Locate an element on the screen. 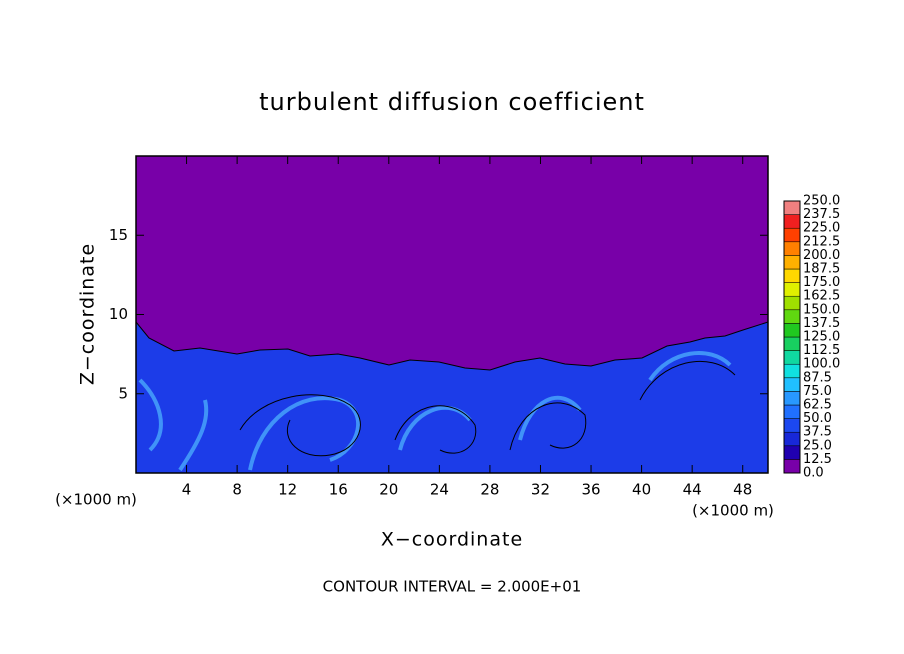 This screenshot has height=654, width=904. y-tick-label: 10 is located at coordinates (118, 314).